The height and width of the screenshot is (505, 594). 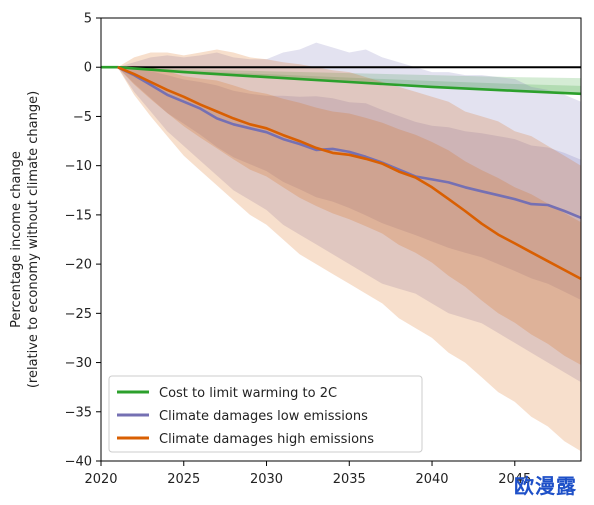 What do you see at coordinates (248, 393) in the screenshot?
I see `legend-entry-0: Cost to limit warming to 2C` at bounding box center [248, 393].